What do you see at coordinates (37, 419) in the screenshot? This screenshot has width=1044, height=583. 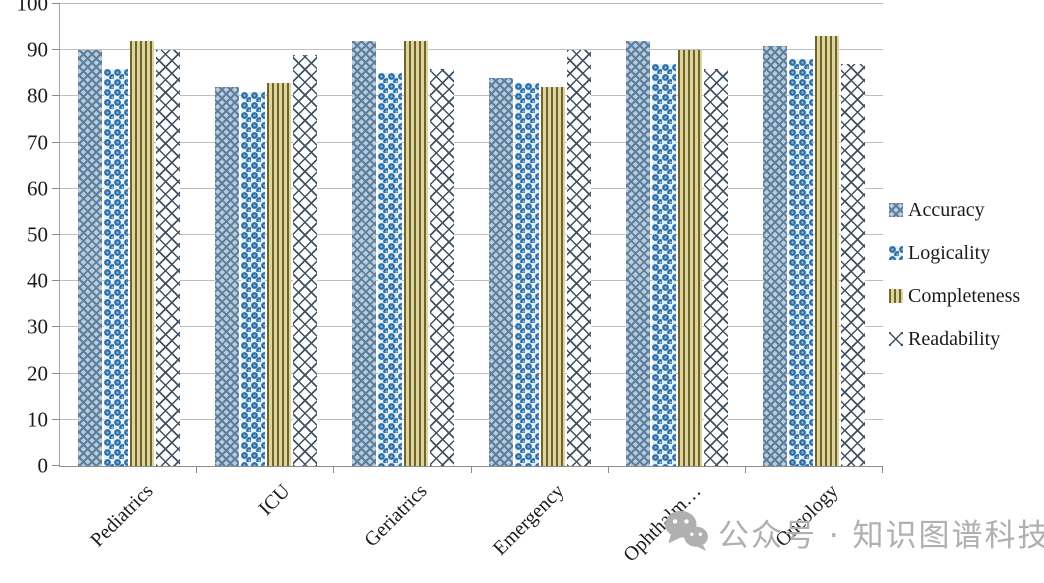 I see `y-axis-tick-label: 10` at bounding box center [37, 419].